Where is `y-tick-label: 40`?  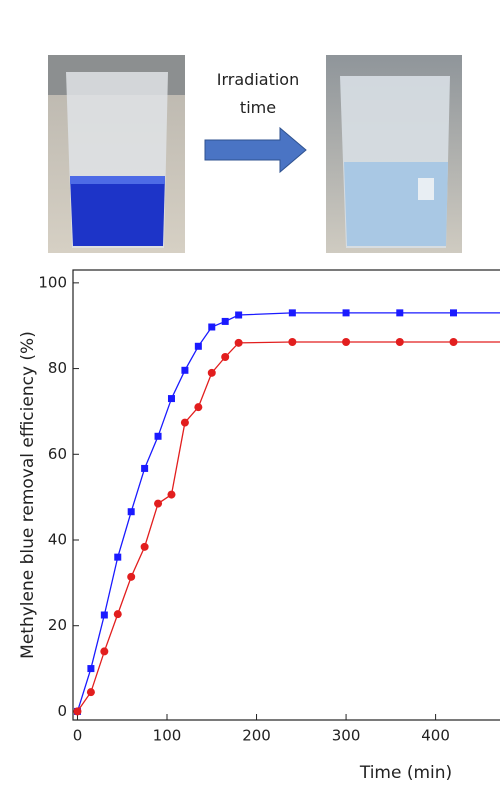
y-tick-label: 40 is located at coordinates (57, 540).